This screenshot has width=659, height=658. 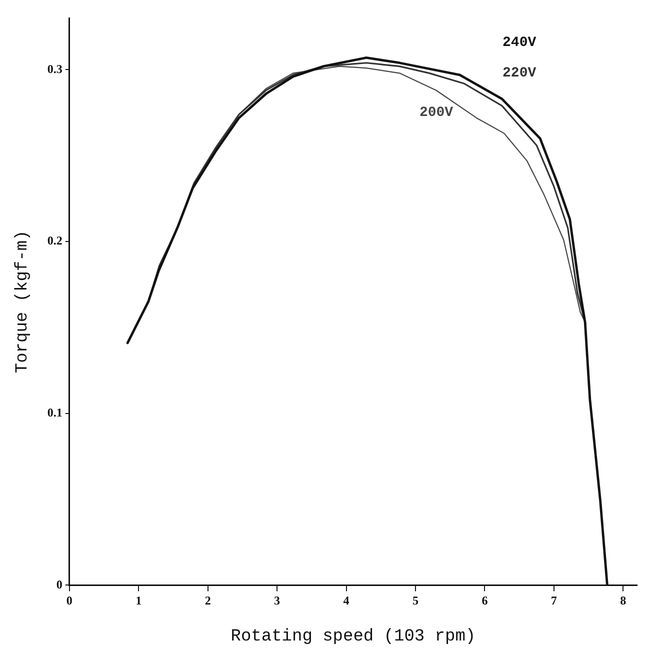 What do you see at coordinates (553, 600) in the screenshot?
I see `x-tick-label: 7` at bounding box center [553, 600].